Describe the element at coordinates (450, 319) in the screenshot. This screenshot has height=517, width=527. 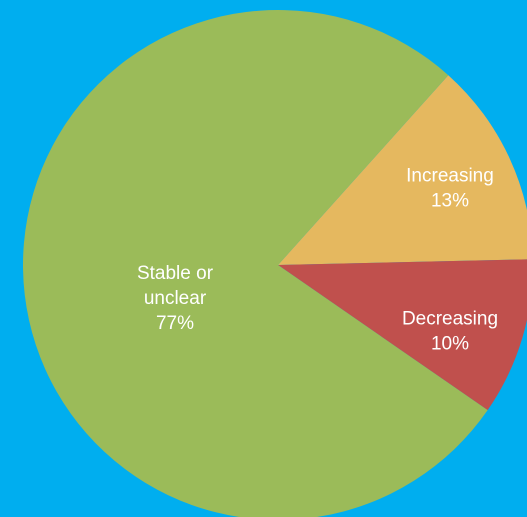
I see `data-label-text: Decreasing` at that location.